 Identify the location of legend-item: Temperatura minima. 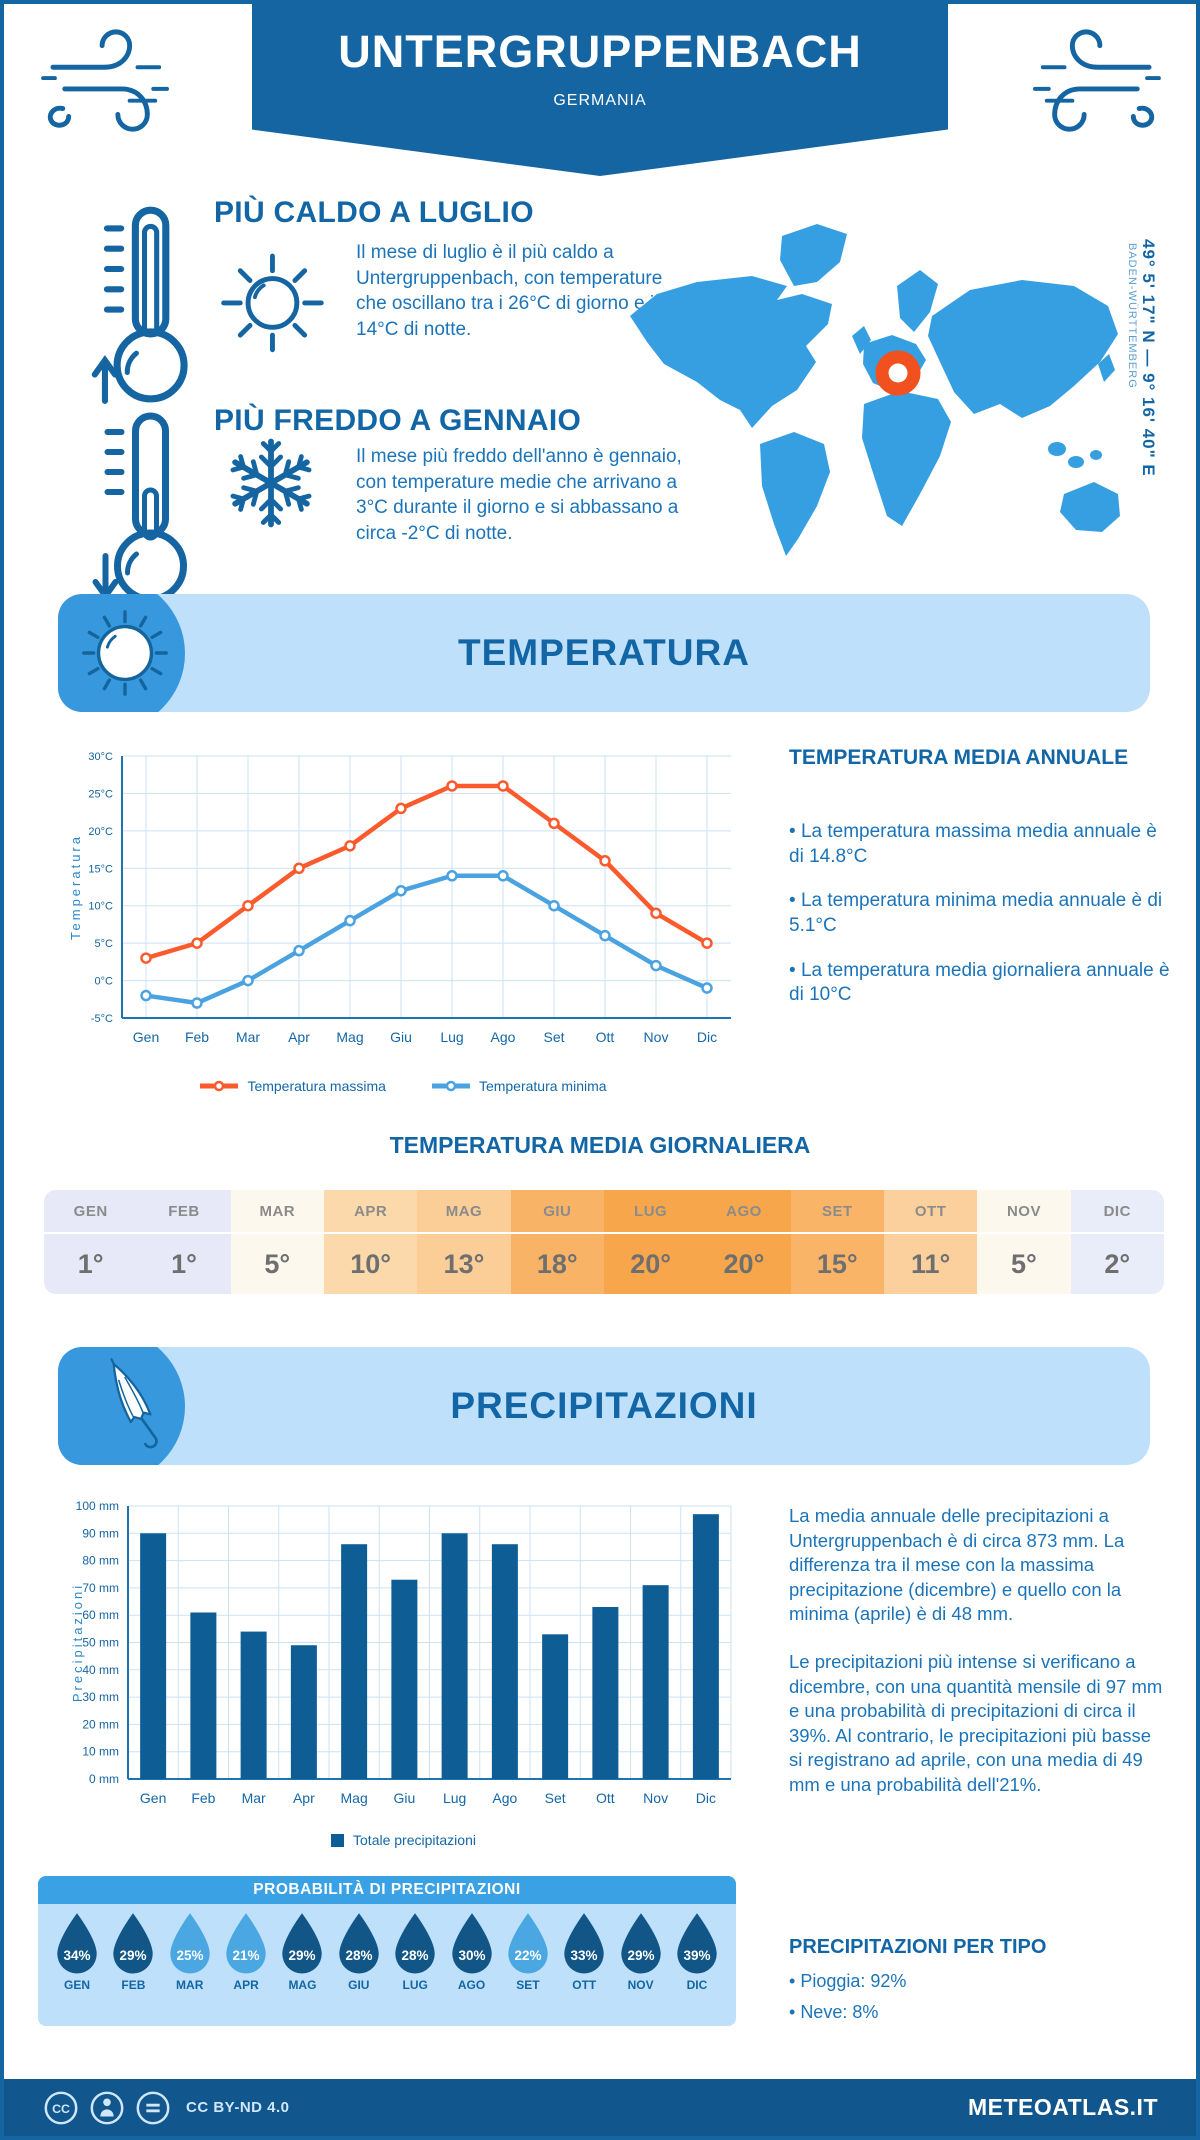
(519, 1086).